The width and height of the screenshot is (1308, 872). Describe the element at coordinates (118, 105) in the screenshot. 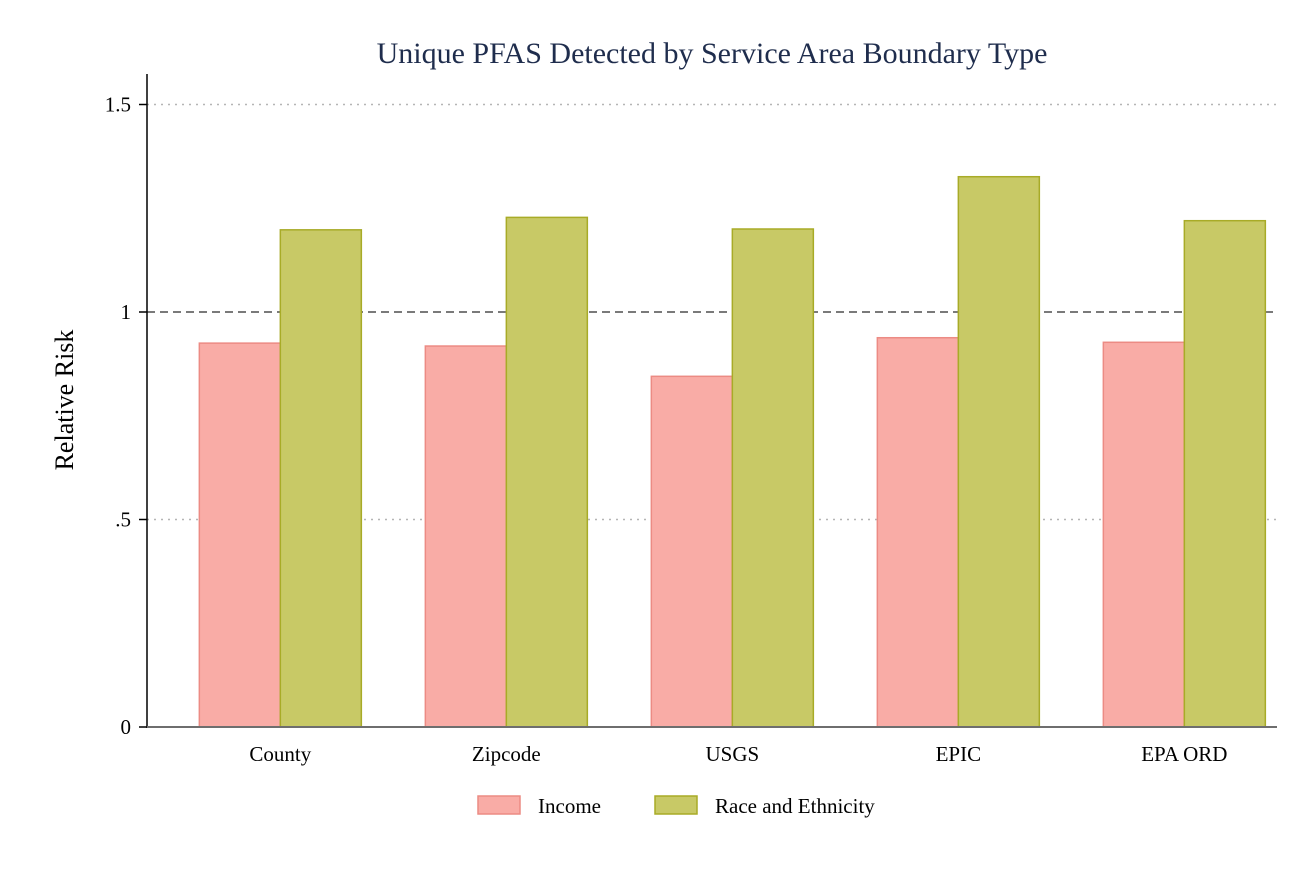

I see `y-tick-label: 1.5` at that location.